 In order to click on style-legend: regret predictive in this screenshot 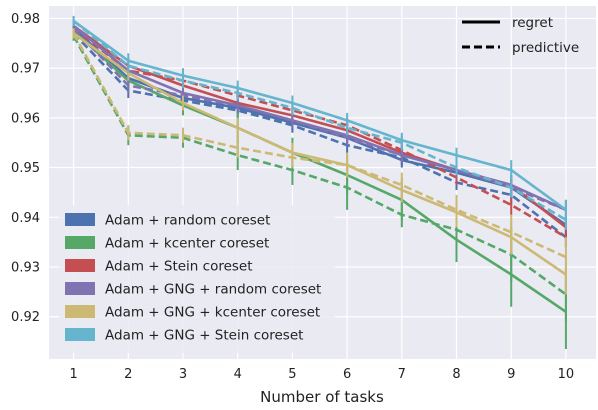, I will do `click(520, 35)`.